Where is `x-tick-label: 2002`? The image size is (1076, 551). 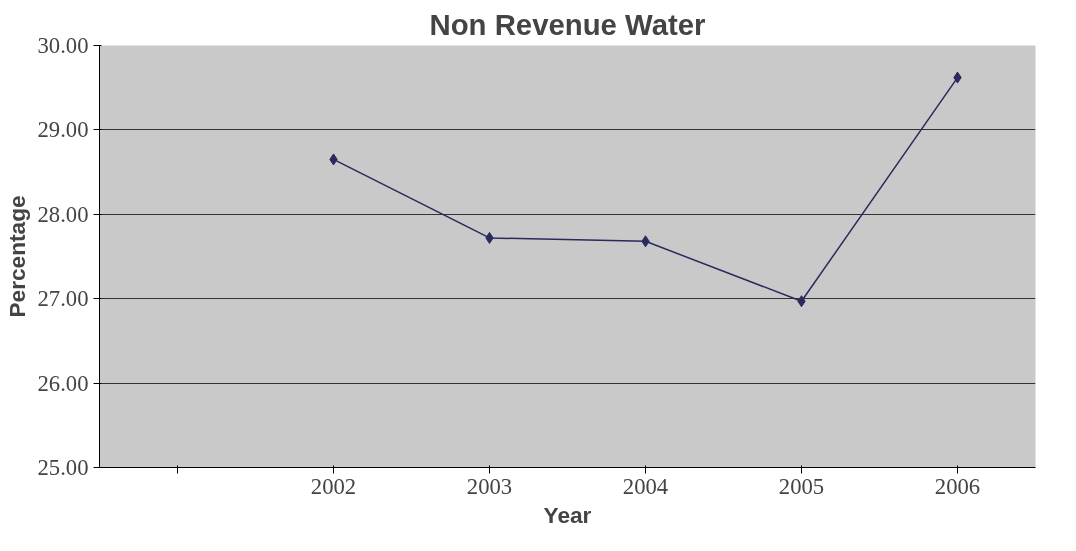
x-tick-label: 2002 is located at coordinates (333, 486).